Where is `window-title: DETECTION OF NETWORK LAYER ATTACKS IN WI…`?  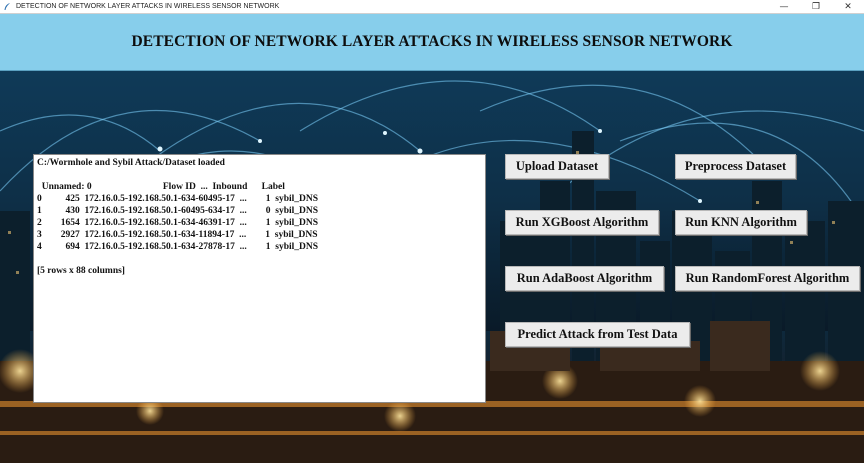 window-title: DETECTION OF NETWORK LAYER ATTACKS IN WI… is located at coordinates (148, 6).